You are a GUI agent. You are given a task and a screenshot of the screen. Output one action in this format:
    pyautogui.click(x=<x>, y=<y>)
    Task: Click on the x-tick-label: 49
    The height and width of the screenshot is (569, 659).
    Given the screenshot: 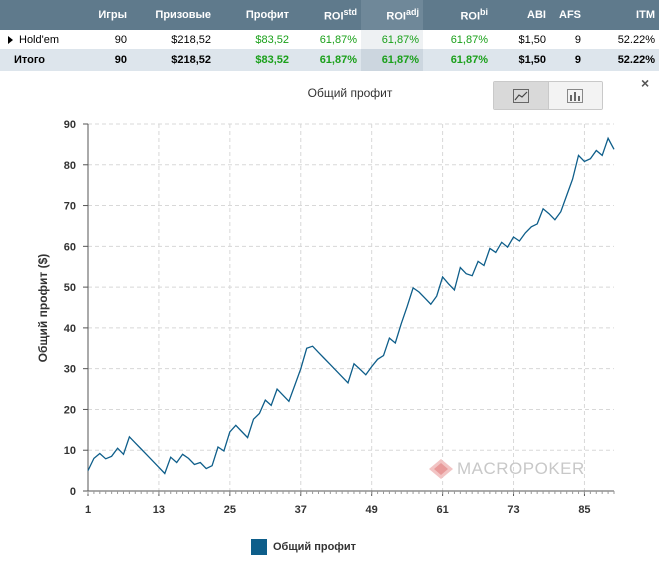 What is the action you would take?
    pyautogui.click(x=372, y=510)
    